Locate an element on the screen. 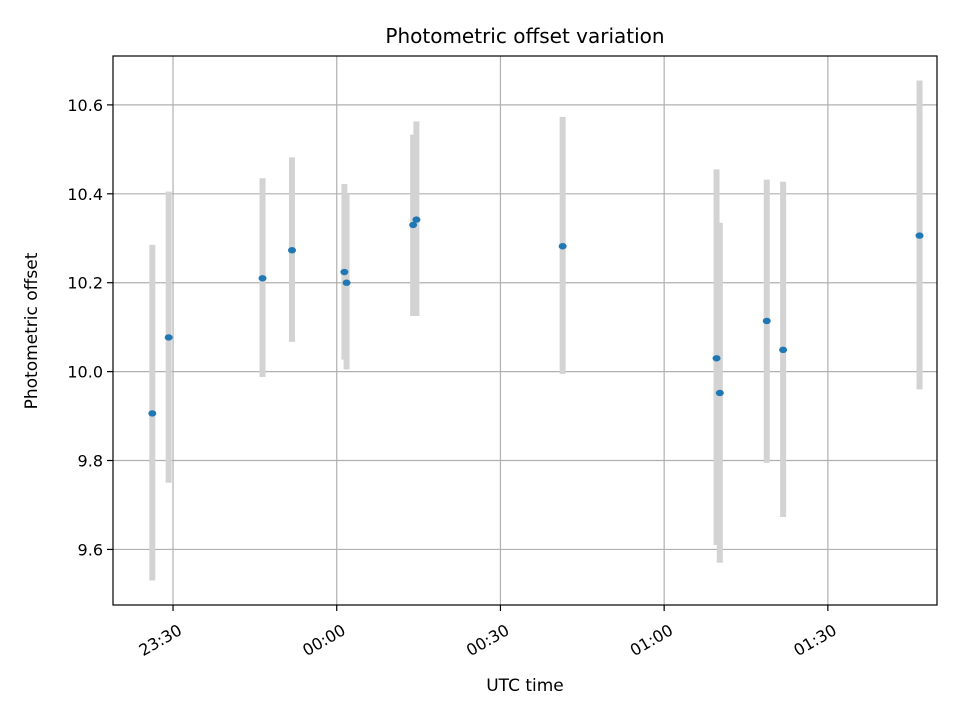 The height and width of the screenshot is (720, 960). chart-title: Photometric offset variation is located at coordinates (524, 36).